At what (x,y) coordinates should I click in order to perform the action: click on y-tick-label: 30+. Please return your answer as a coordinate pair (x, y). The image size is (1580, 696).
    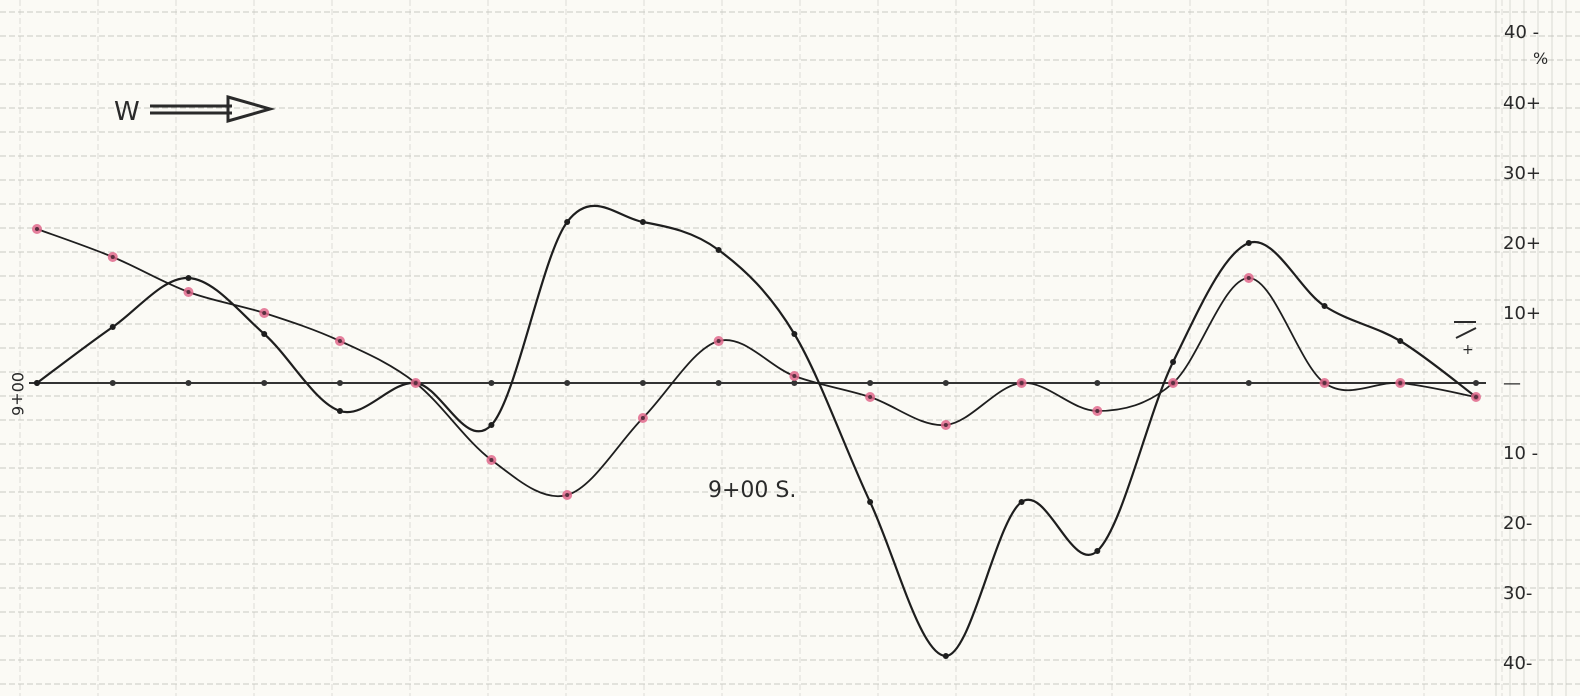
    Looking at the image, I should click on (1522, 173).